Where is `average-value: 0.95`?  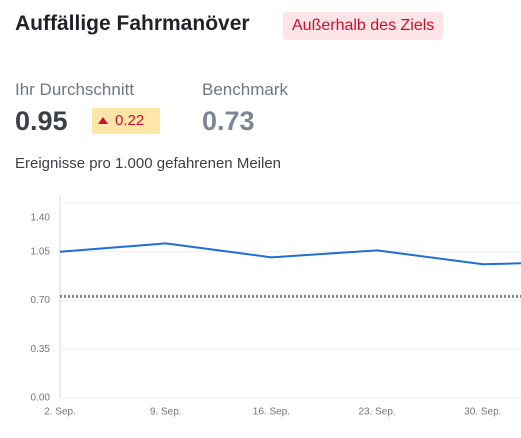
average-value: 0.95 is located at coordinates (41, 121).